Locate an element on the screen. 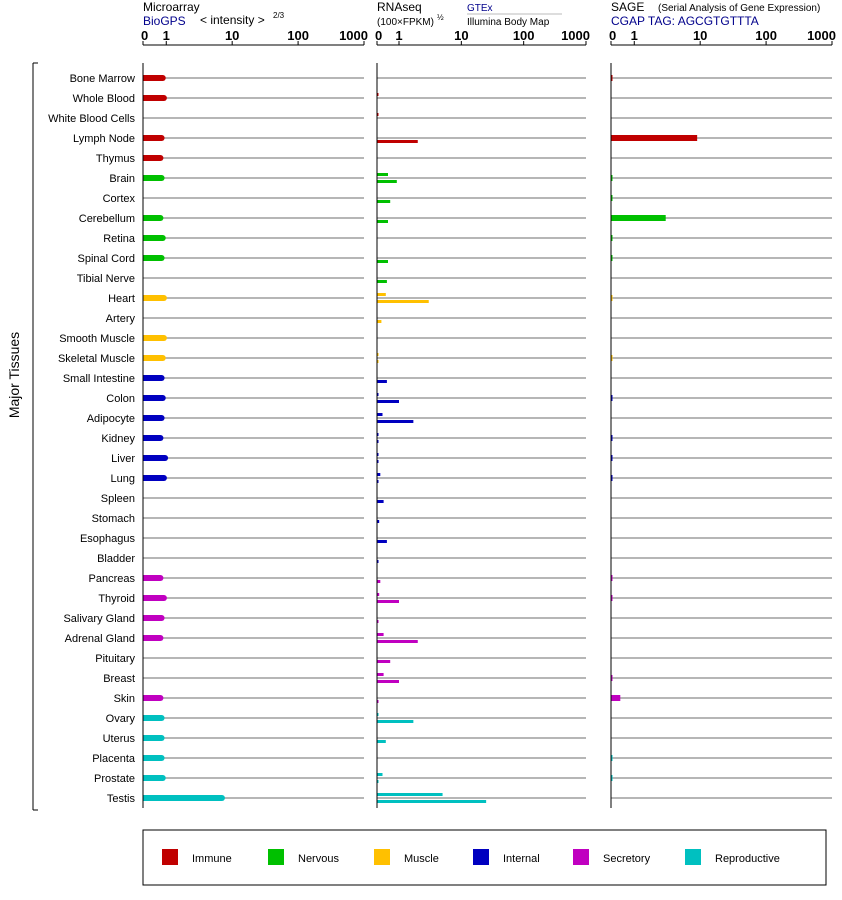 Image resolution: width=842 pixels, height=900 pixels. sage-tick-label: 0 is located at coordinates (612, 35).